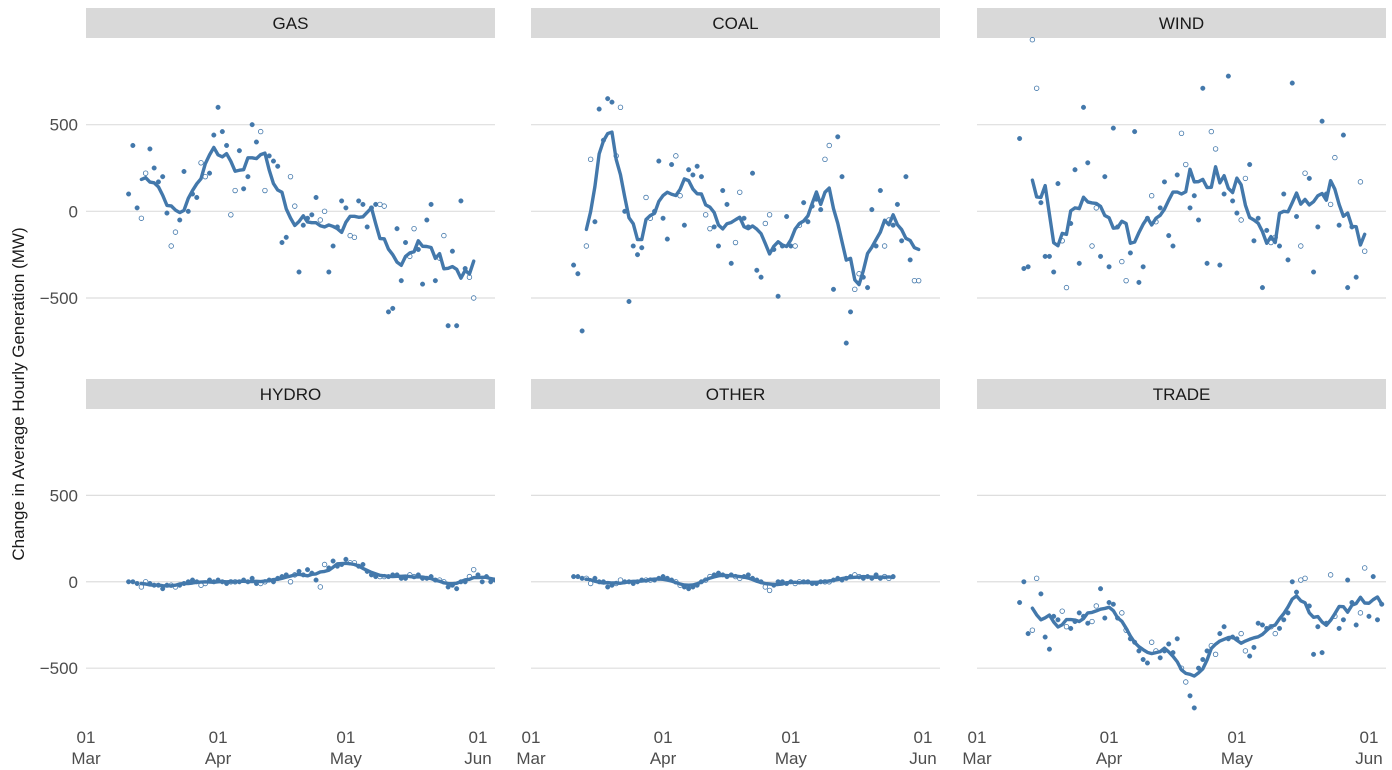 The image size is (1392, 770). I want to click on facet-strip-label: GAS, so click(291, 23).